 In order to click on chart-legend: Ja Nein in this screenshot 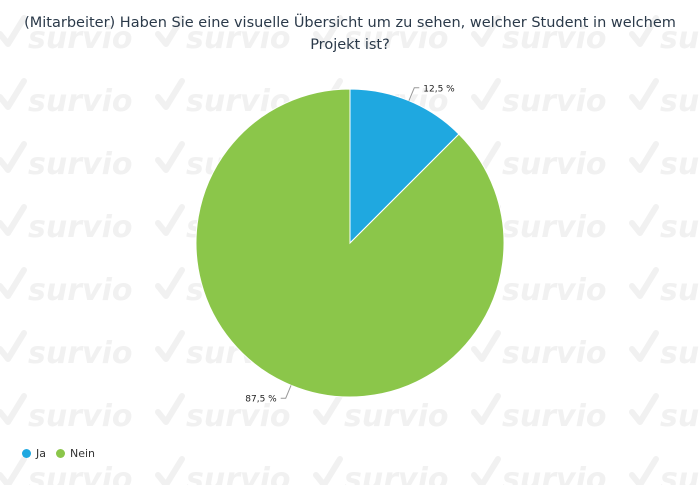, I will do `click(63, 453)`.